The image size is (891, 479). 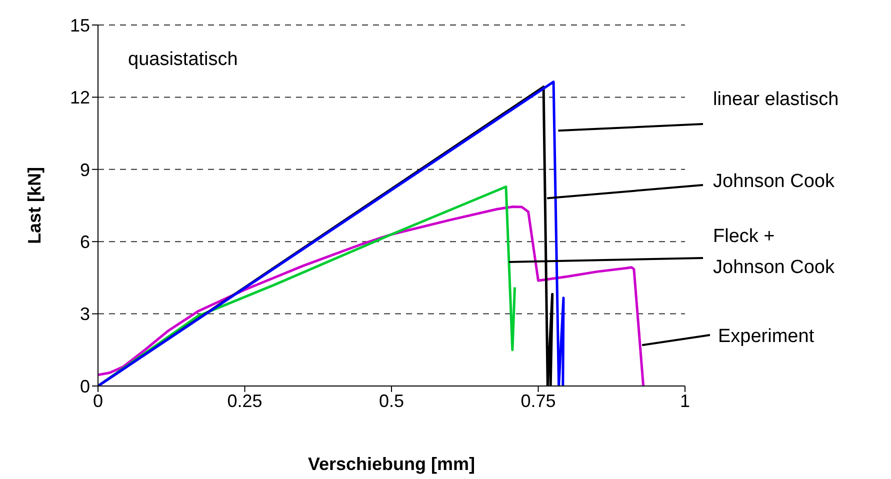 What do you see at coordinates (766, 336) in the screenshot?
I see `annotation: Experiment` at bounding box center [766, 336].